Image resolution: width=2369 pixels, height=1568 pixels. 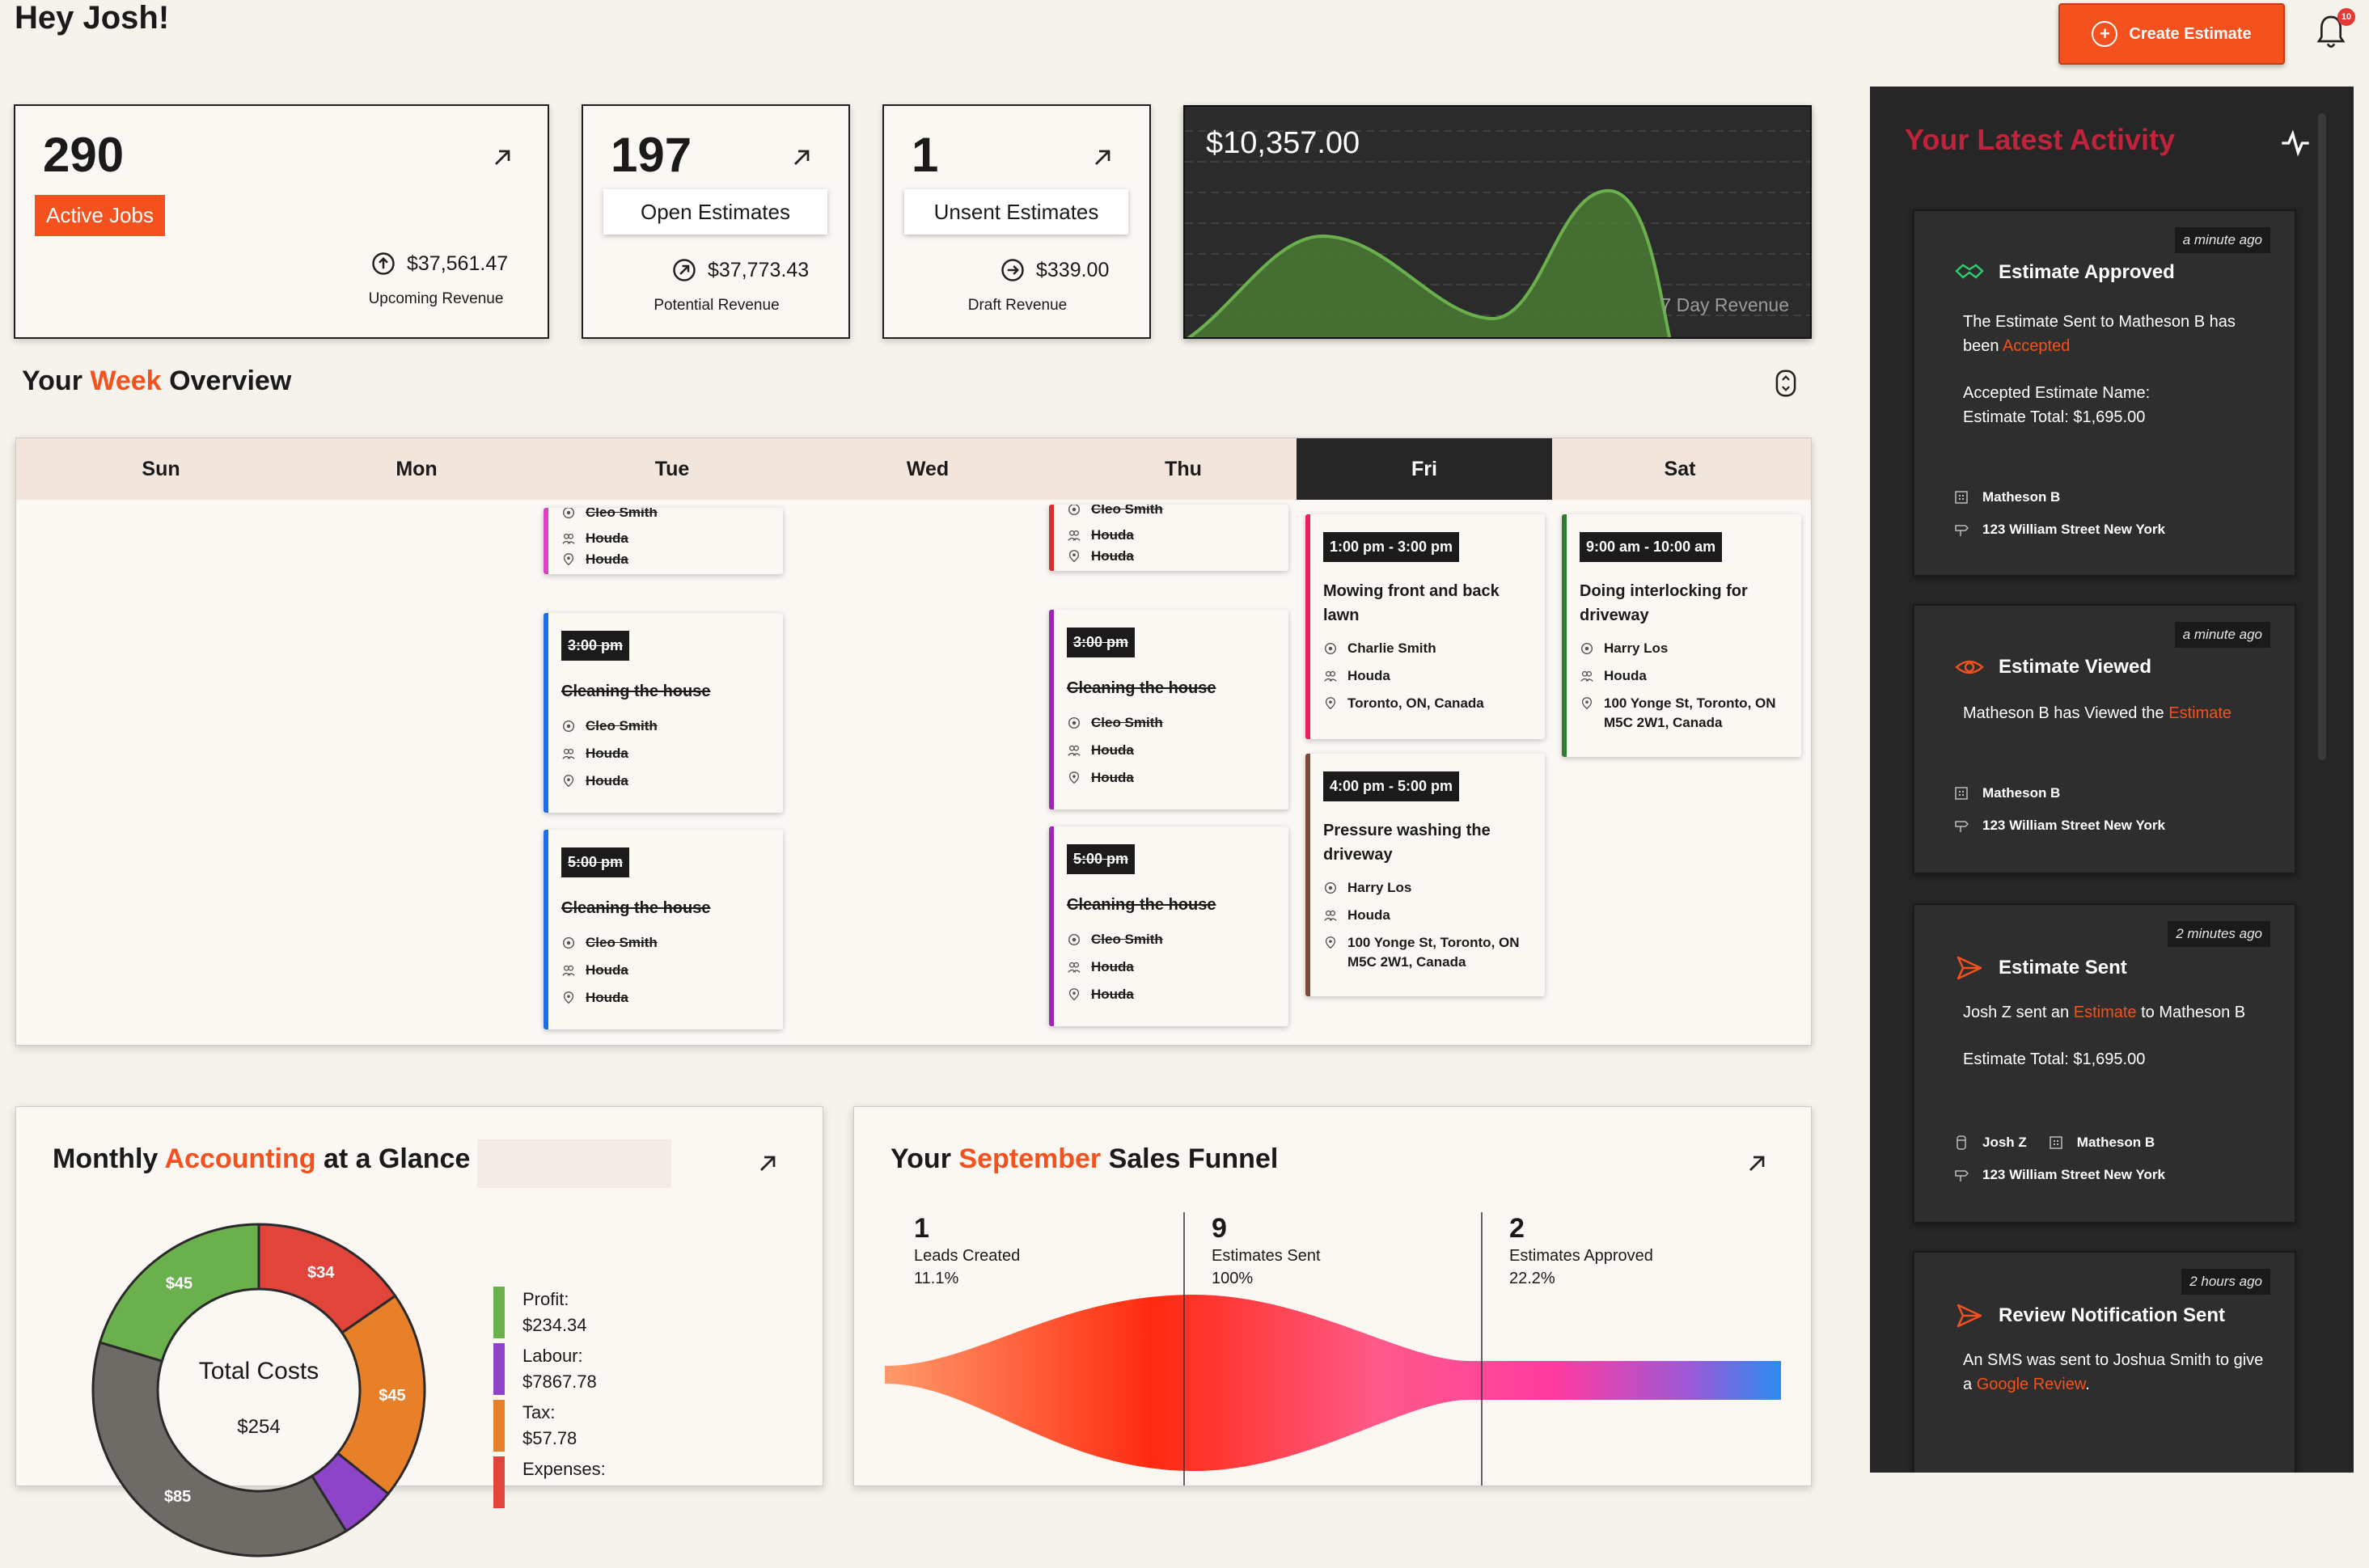 I want to click on potential-revenue-caption: Potential Revenue, so click(x=717, y=305).